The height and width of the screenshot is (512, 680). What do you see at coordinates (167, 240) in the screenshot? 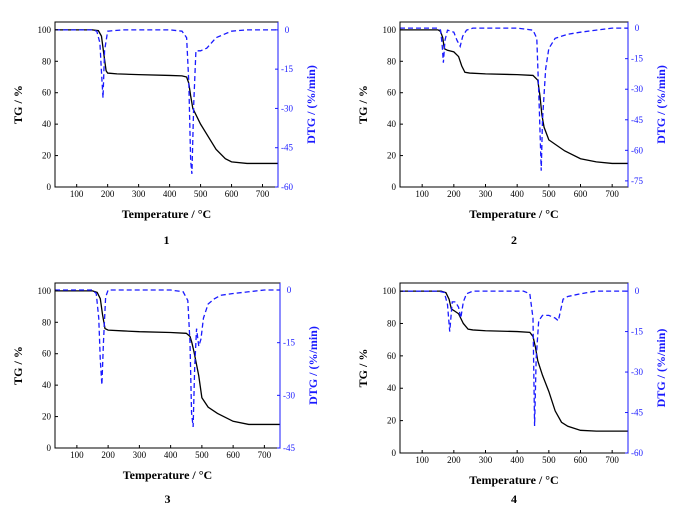
I see `panel-number: 1` at bounding box center [167, 240].